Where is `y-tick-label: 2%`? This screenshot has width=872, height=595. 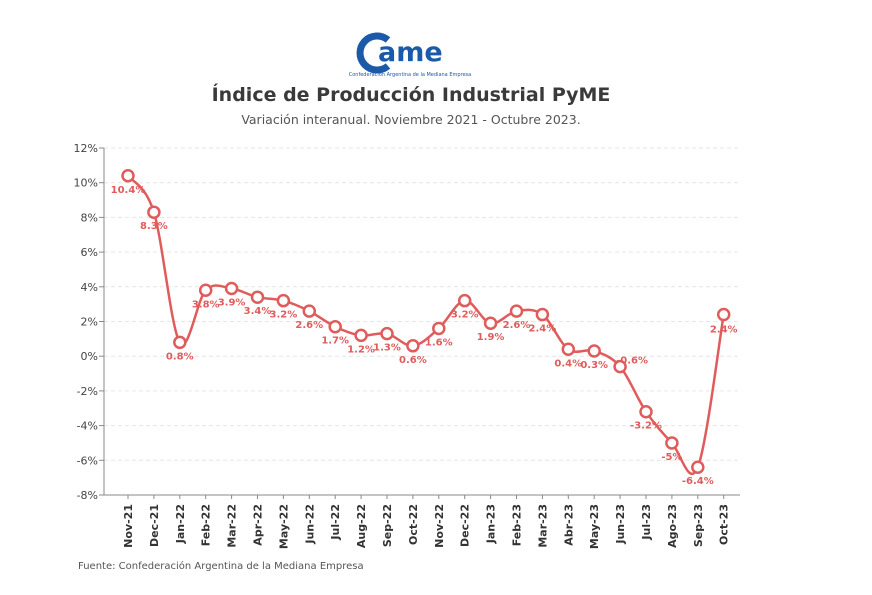 y-tick-label: 2% is located at coordinates (89, 322).